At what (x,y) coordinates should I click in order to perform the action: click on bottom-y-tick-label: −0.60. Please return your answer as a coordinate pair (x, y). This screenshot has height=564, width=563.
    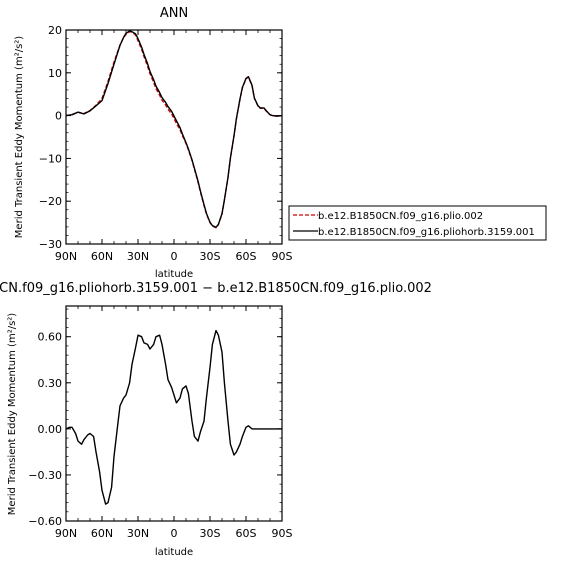
    Looking at the image, I should click on (45, 521).